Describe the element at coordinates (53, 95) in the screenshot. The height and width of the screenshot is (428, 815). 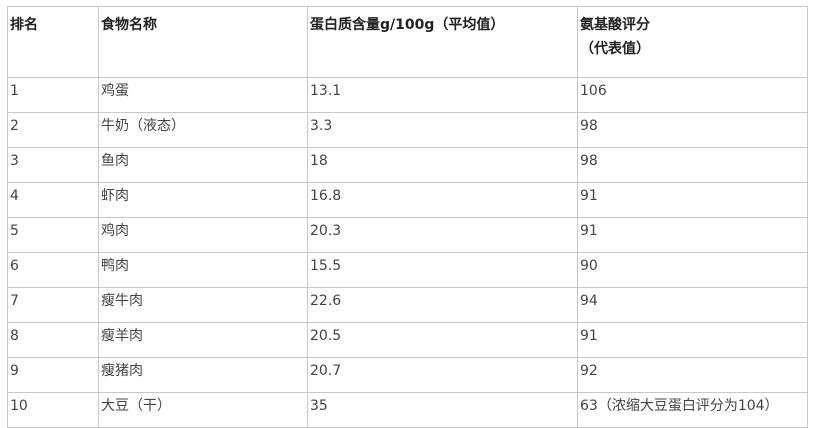
I see `cell-rank: 1` at that location.